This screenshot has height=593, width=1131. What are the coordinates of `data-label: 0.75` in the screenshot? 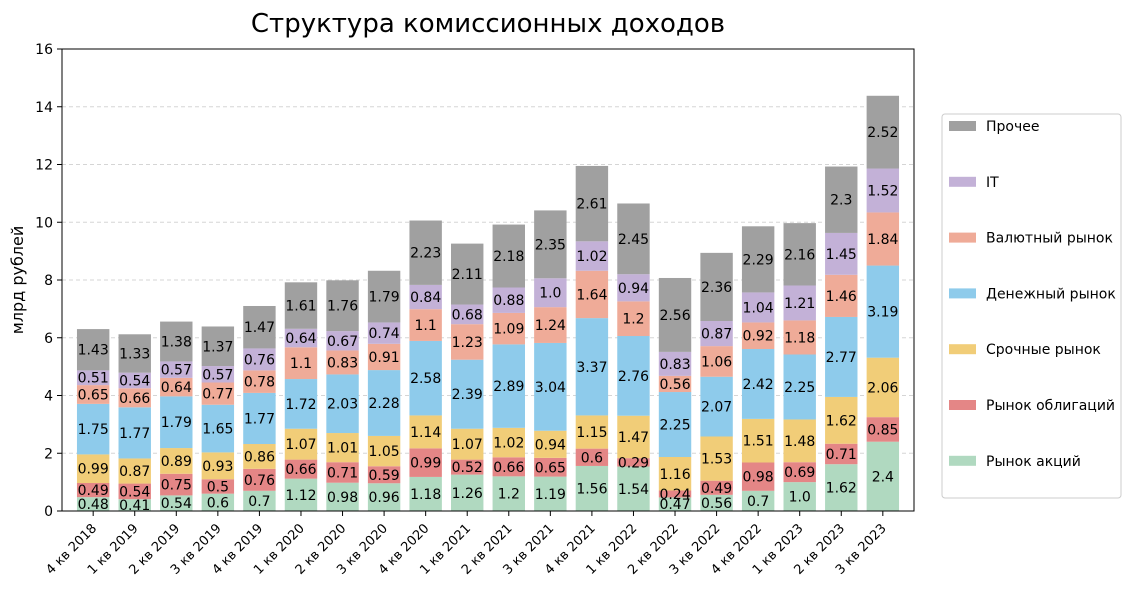 It's located at (176, 486).